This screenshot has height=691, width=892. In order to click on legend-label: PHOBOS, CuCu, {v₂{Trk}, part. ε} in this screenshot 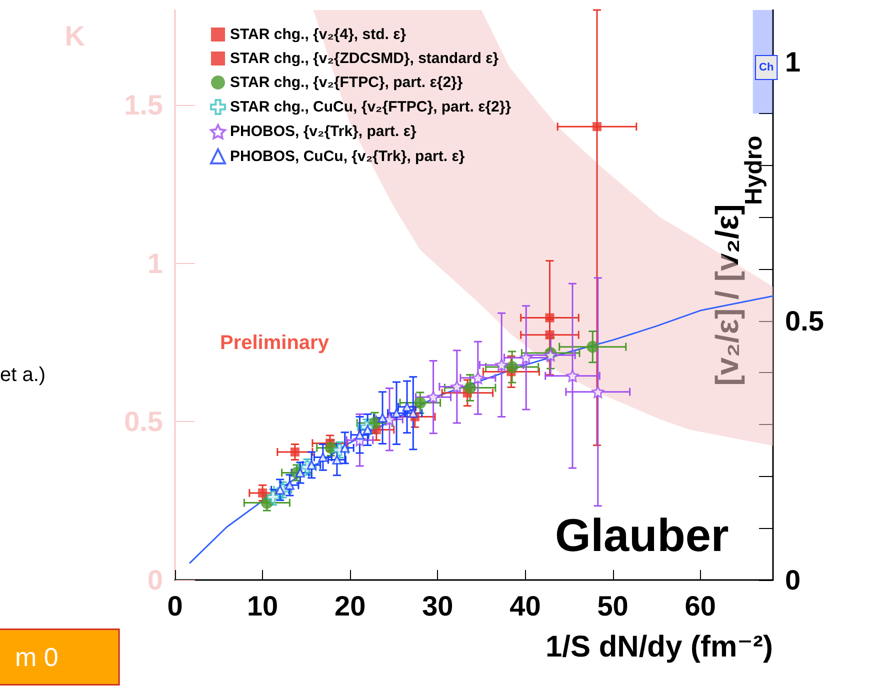, I will do `click(347, 156)`.